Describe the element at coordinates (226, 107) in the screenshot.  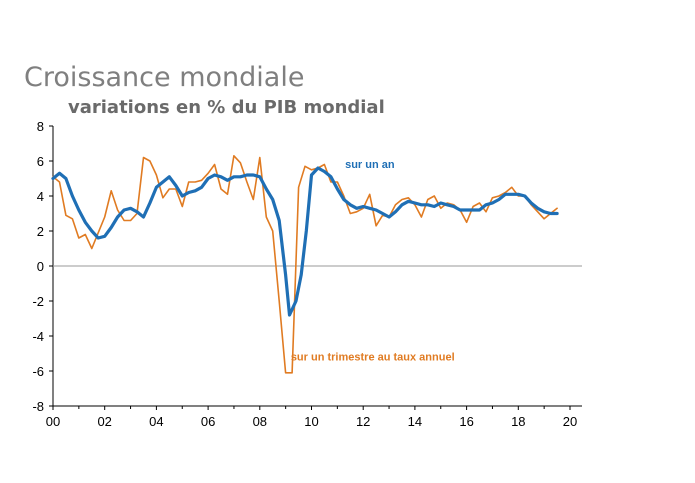
I see `chart-subtitle: variations en % du PIB mondial` at that location.